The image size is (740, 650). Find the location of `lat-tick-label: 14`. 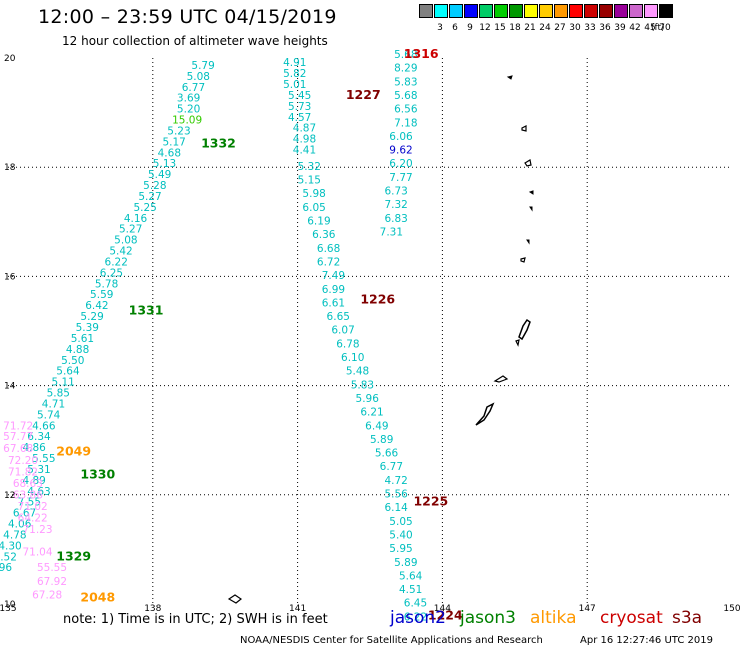

lat-tick-label: 14 is located at coordinates (10, 387).